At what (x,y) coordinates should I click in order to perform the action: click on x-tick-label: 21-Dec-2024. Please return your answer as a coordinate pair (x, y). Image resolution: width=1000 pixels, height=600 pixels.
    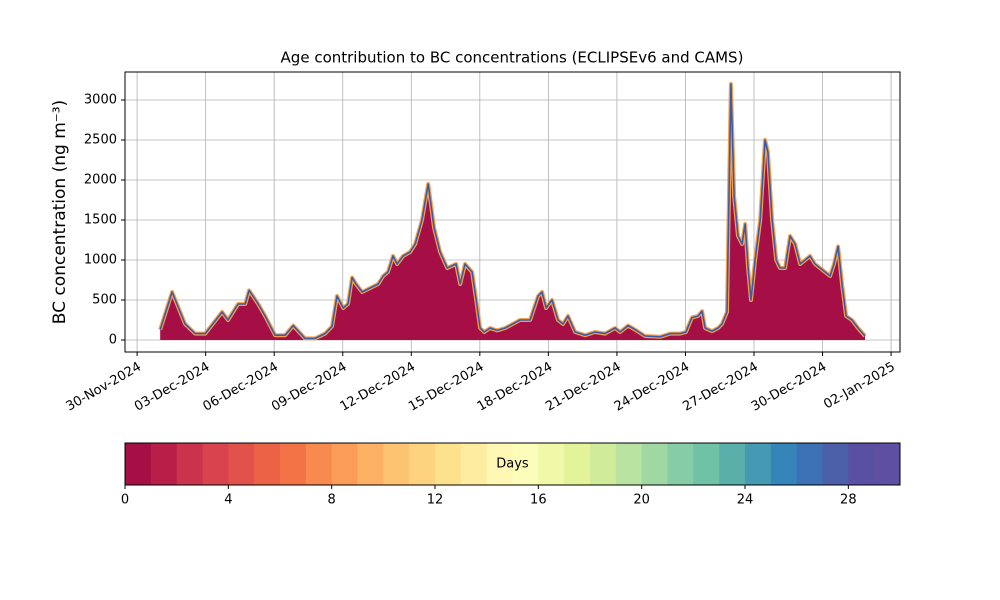
    Looking at the image, I should click on (583, 387).